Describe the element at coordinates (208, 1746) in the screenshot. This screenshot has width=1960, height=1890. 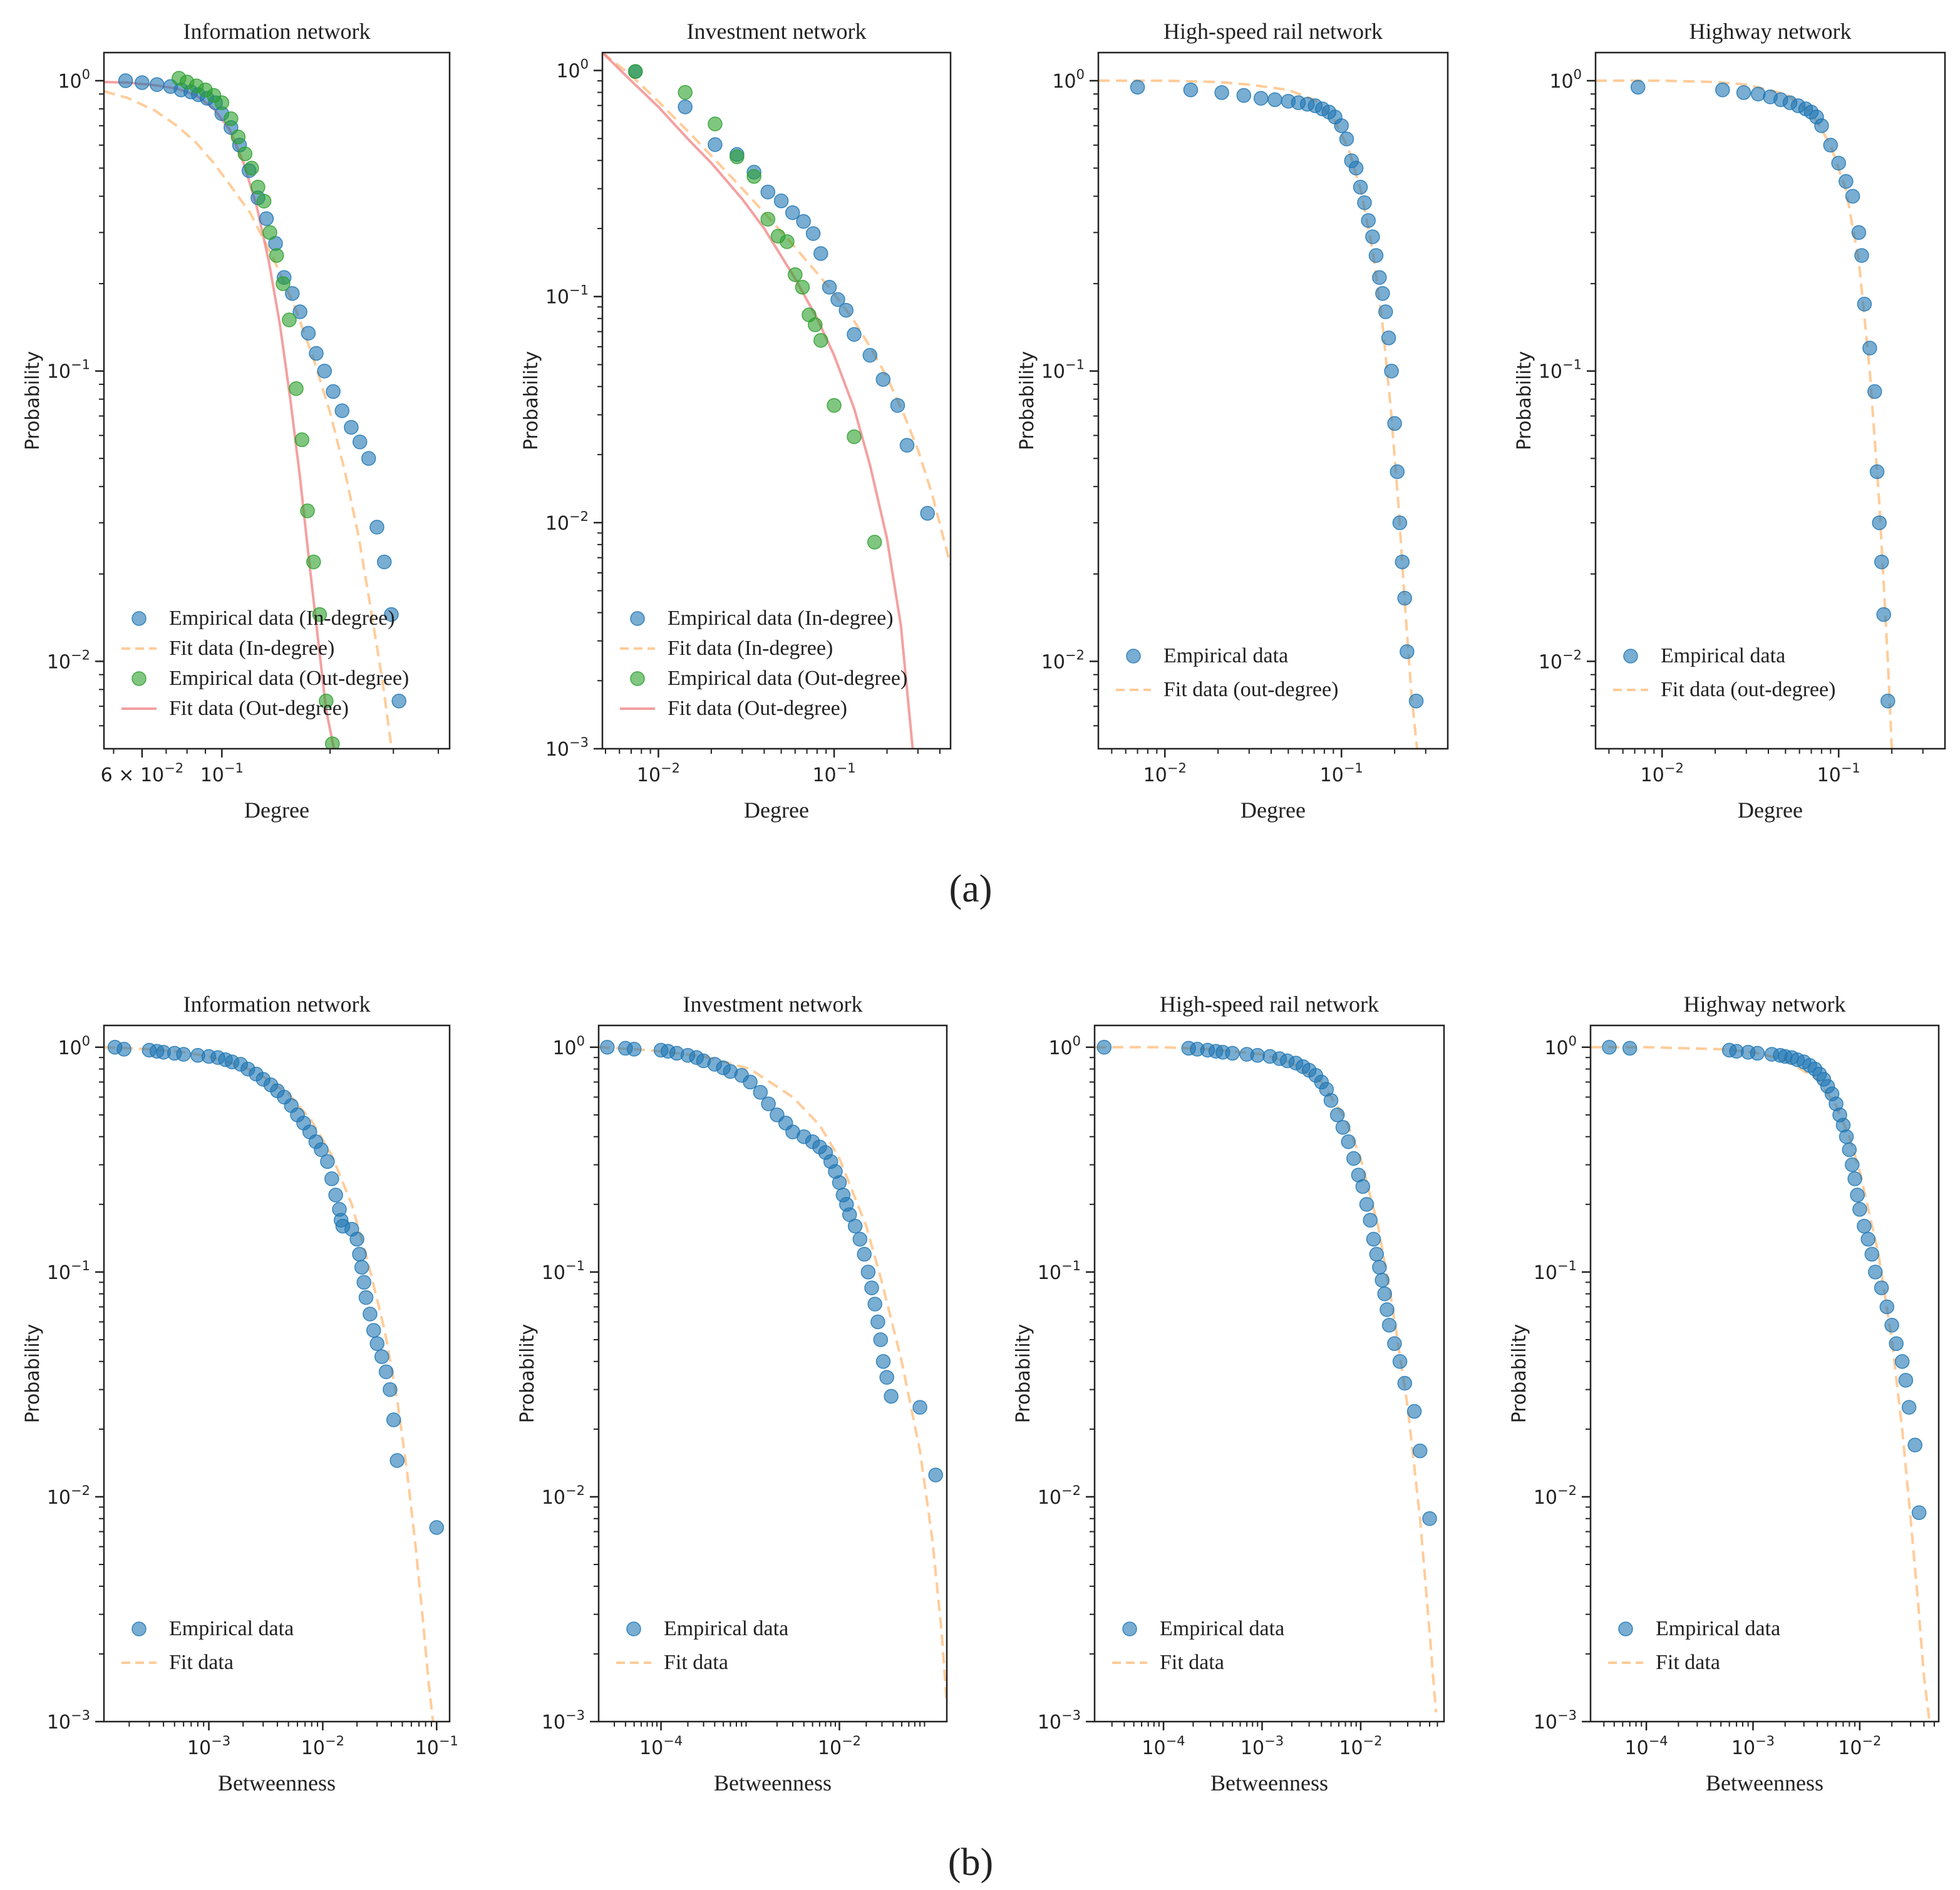
I see `x-tick-label: 10⁻³` at that location.